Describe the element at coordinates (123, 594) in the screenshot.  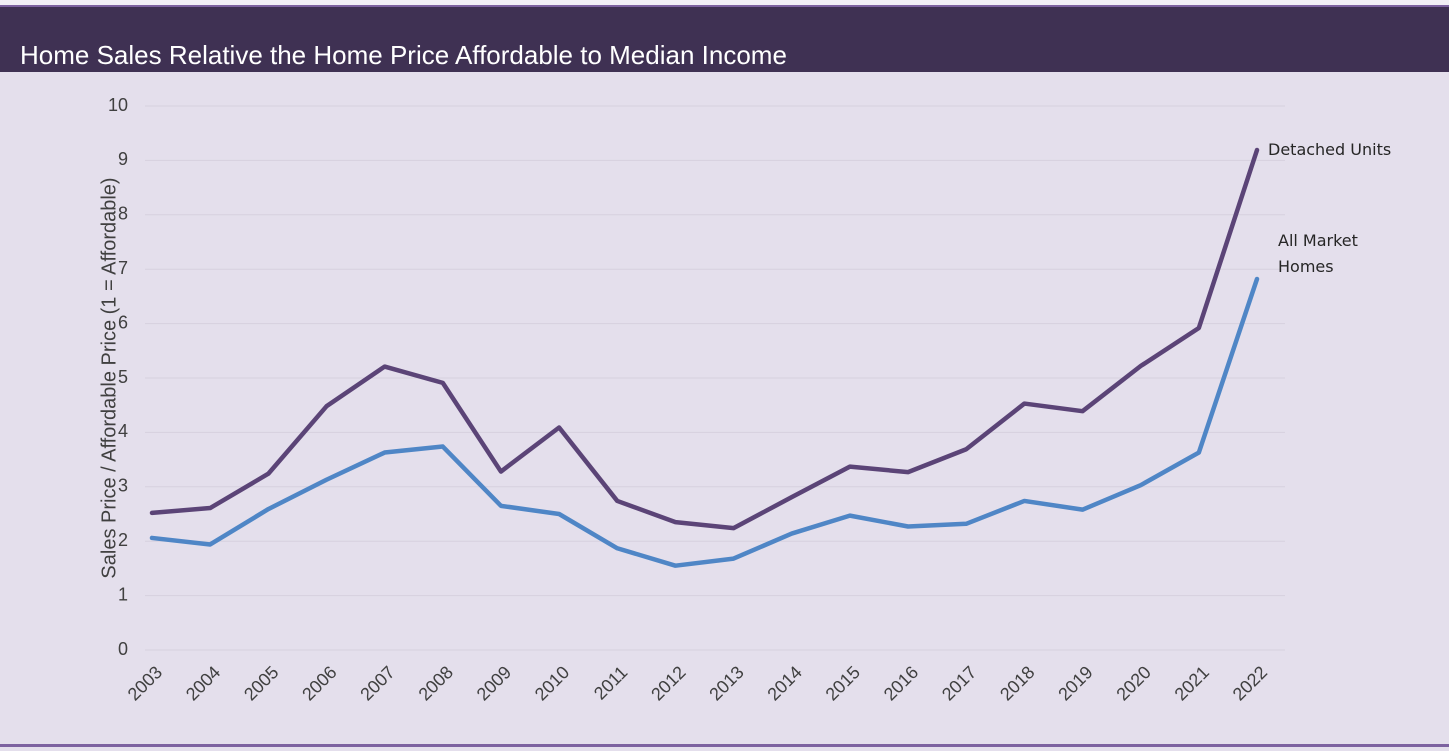
I see `y-tick-label: 1` at that location.